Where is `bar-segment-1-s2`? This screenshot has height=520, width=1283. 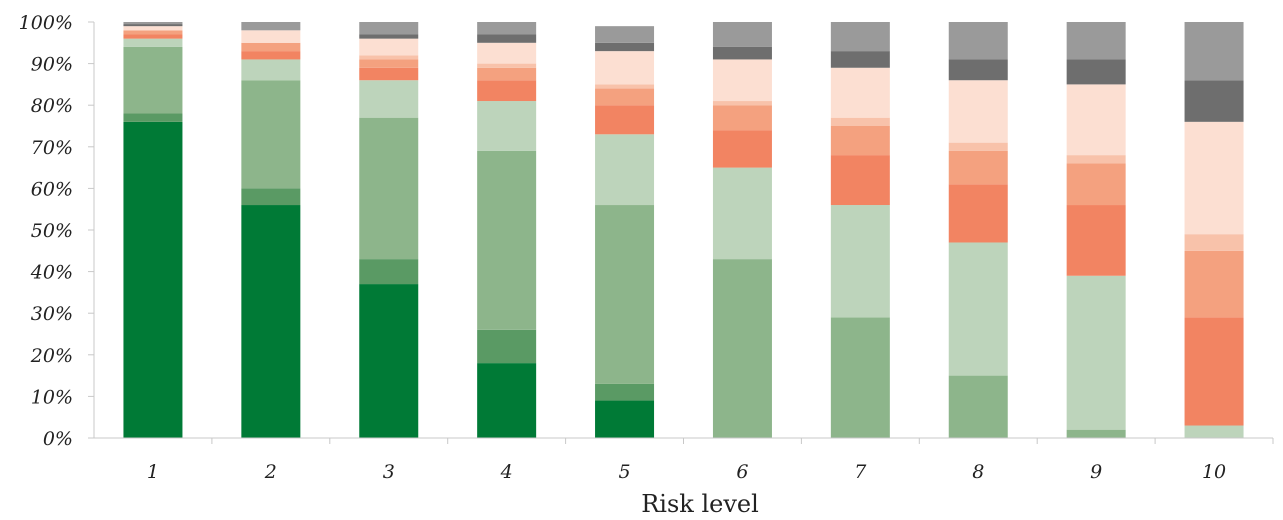 bar-segment-1-s2 is located at coordinates (153, 117).